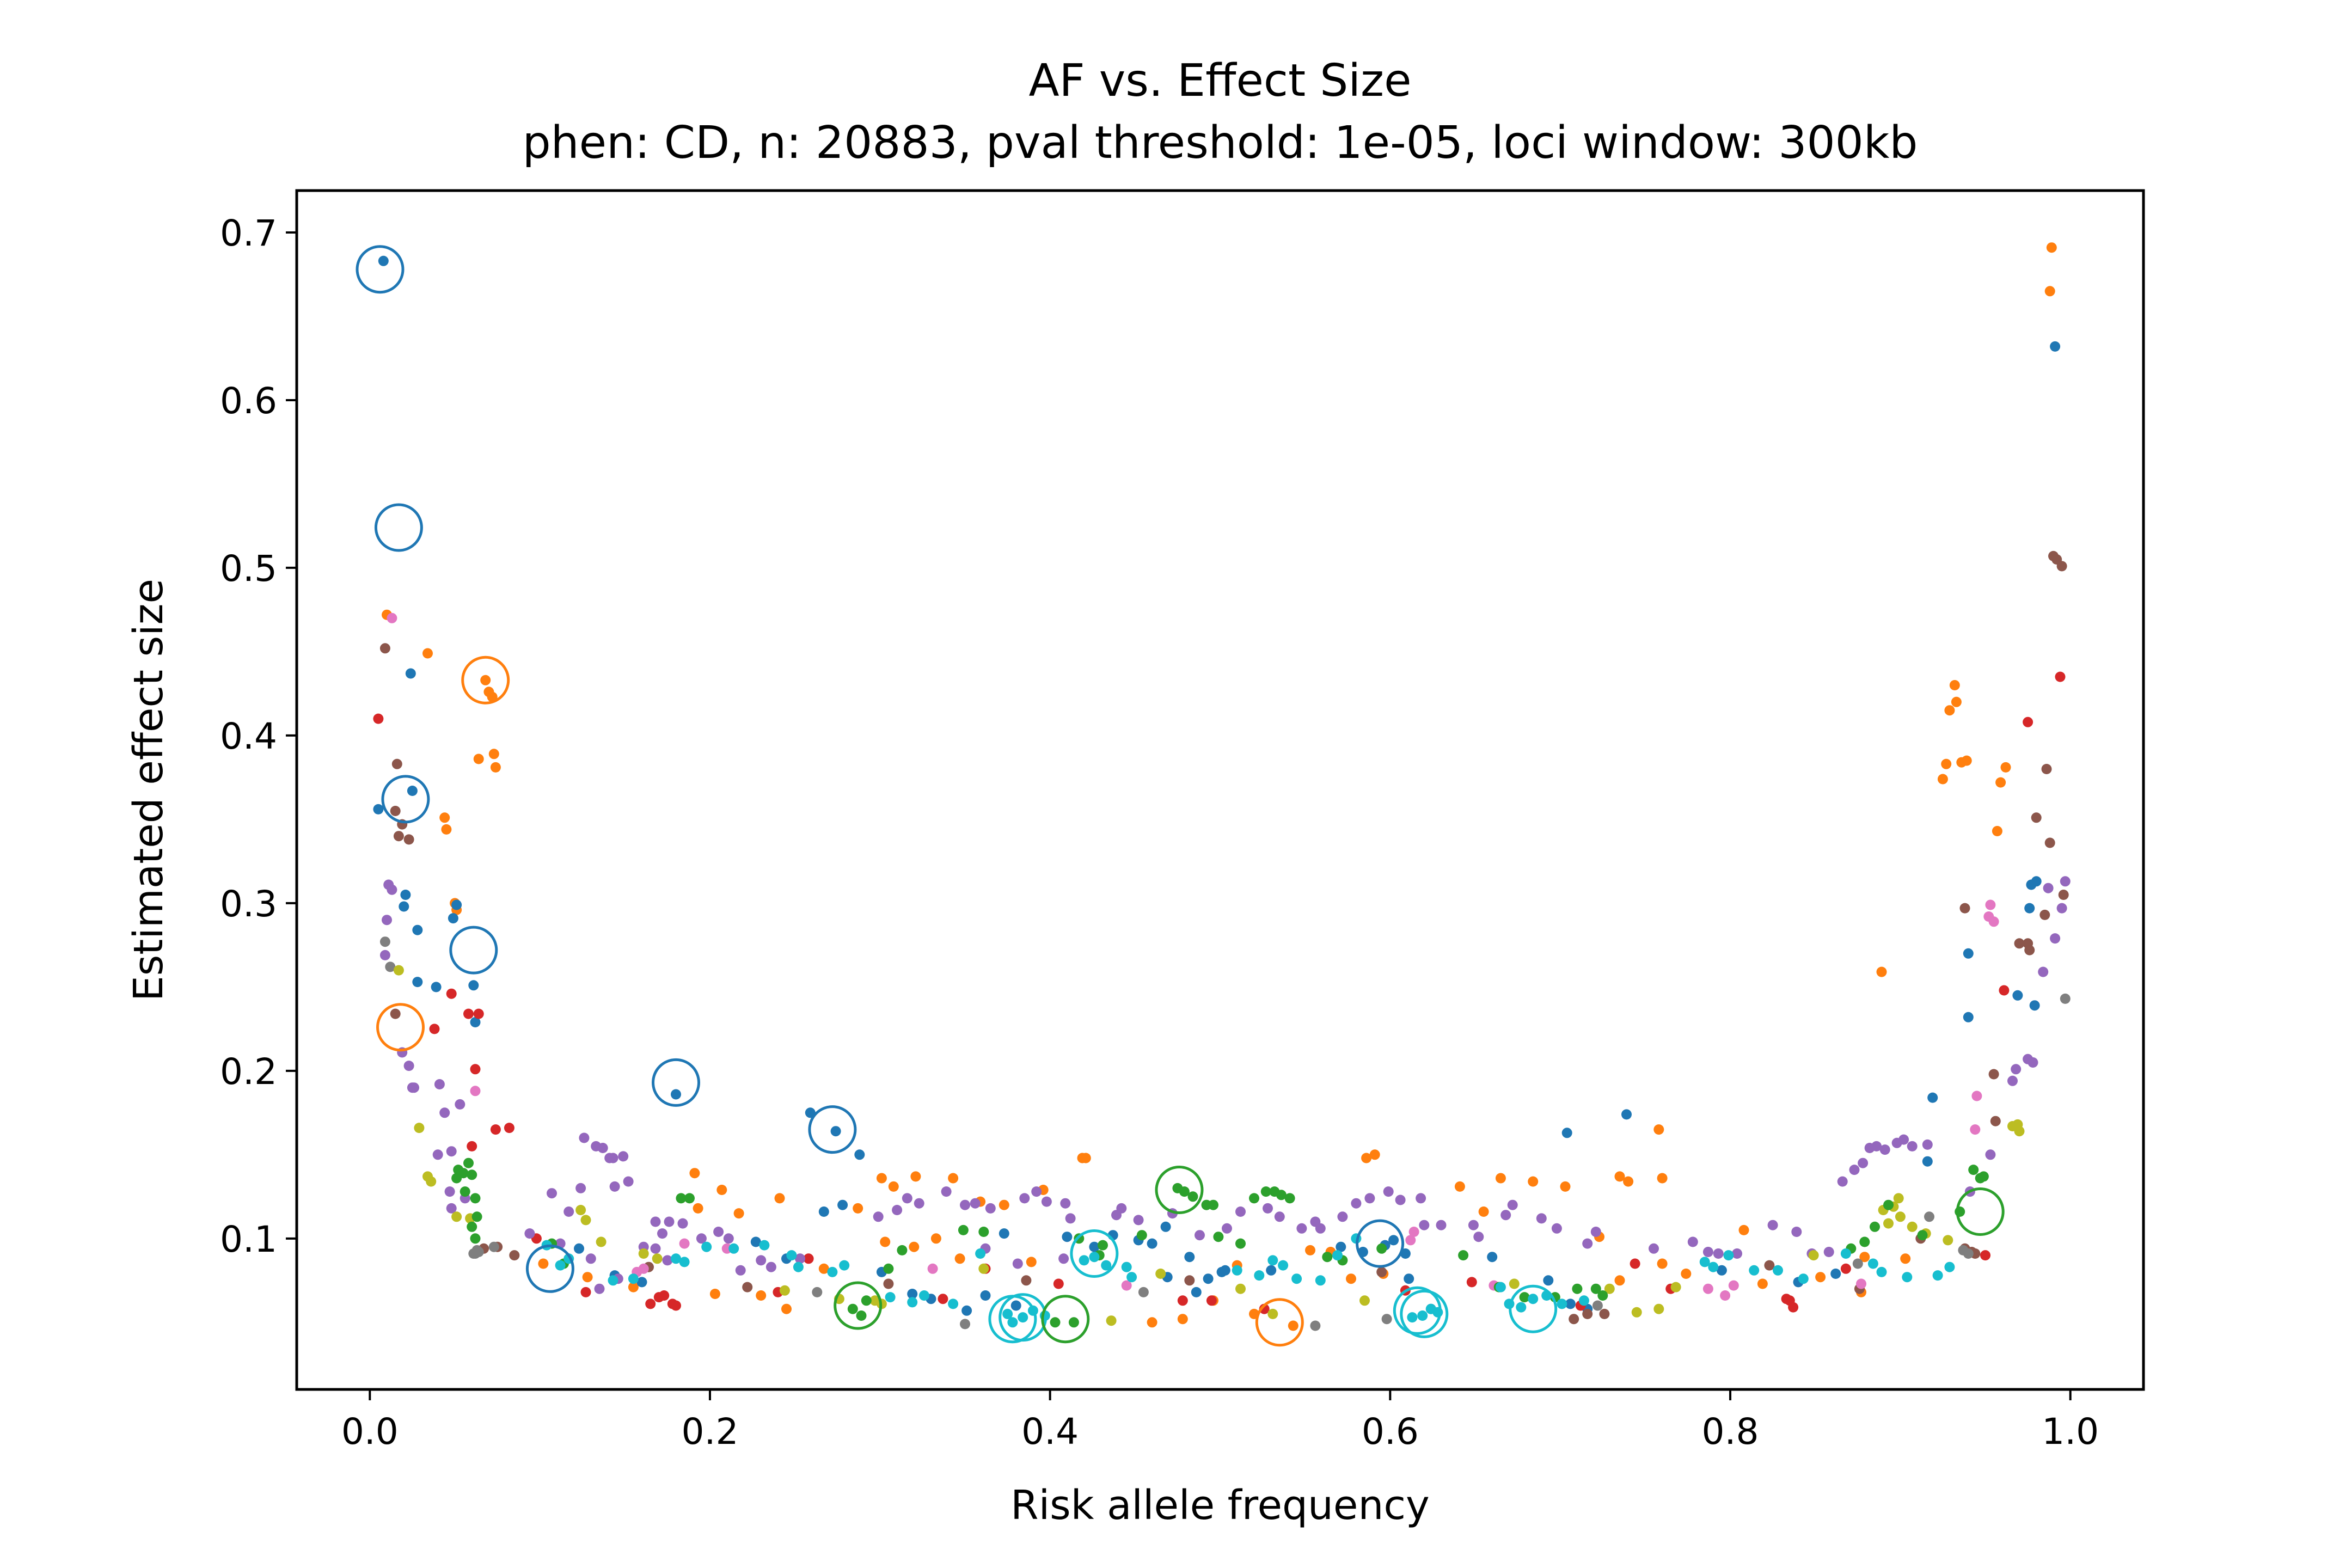 This screenshot has height=1568, width=2352. What do you see at coordinates (148, 790) in the screenshot?
I see `y-axis-label: Estimated effect size` at bounding box center [148, 790].